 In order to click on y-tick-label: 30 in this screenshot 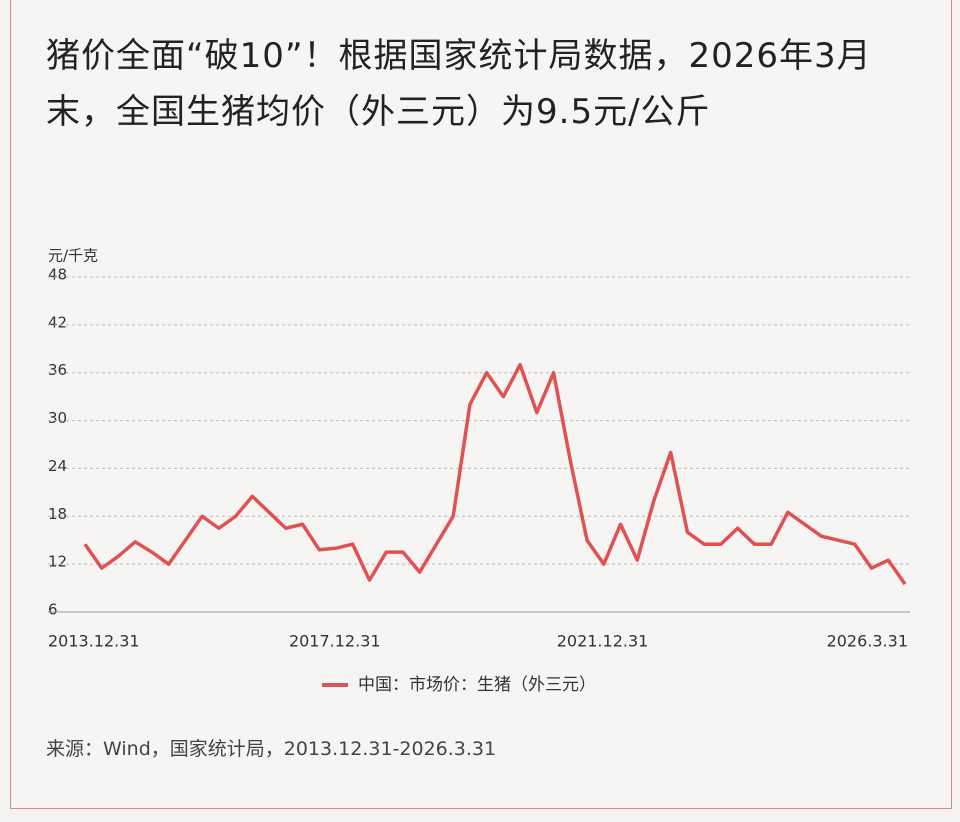, I will do `click(57, 418)`.